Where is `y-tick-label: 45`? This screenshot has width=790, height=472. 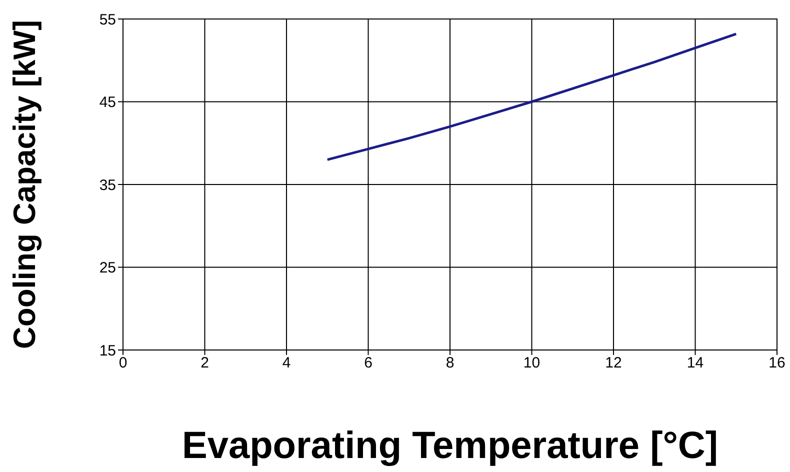 y-tick-label: 45 is located at coordinates (107, 103).